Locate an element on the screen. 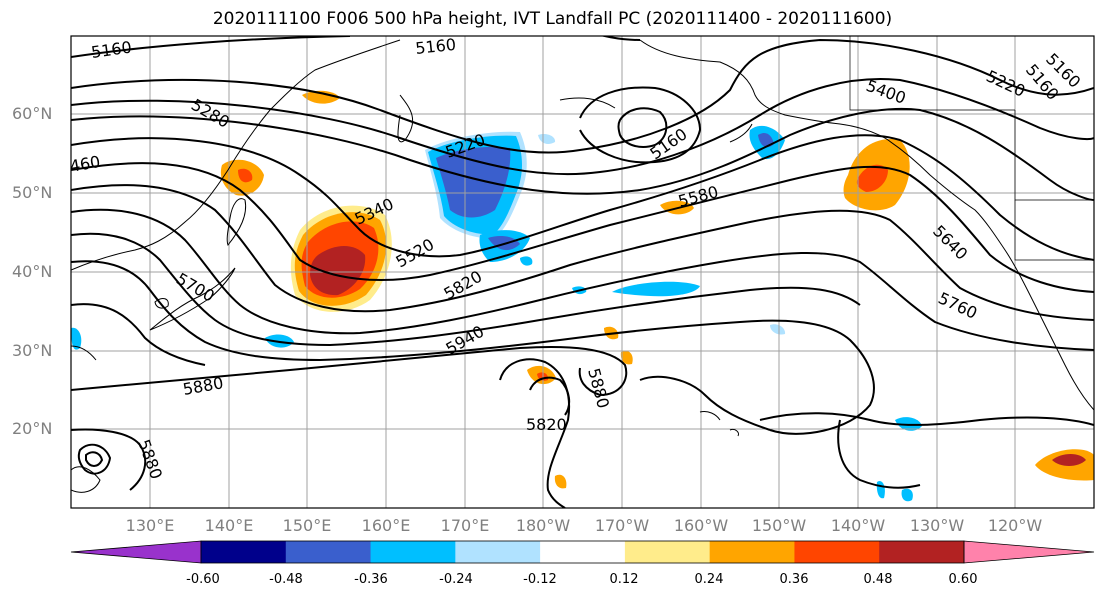 The width and height of the screenshot is (1105, 601). lon-label: 170°E is located at coordinates (465, 525).